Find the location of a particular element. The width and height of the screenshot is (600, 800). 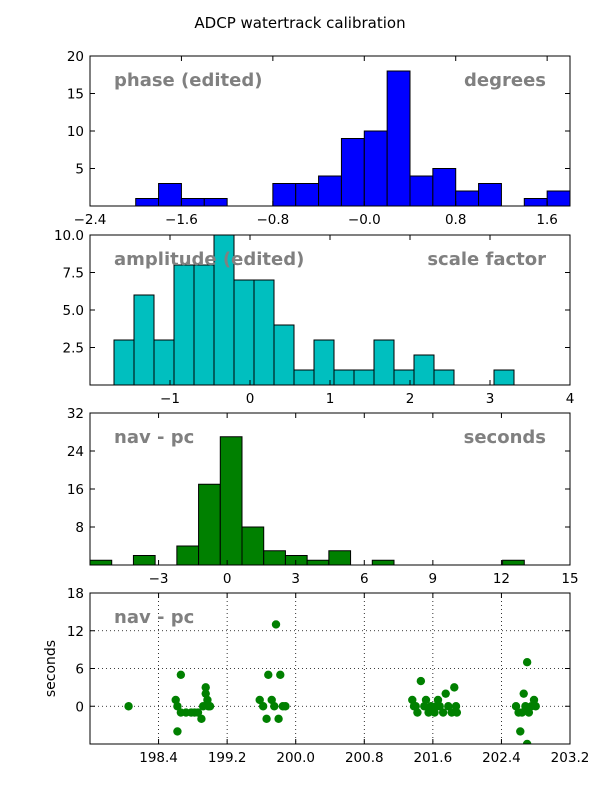

y-tick-label: 15 is located at coordinates (75, 95).